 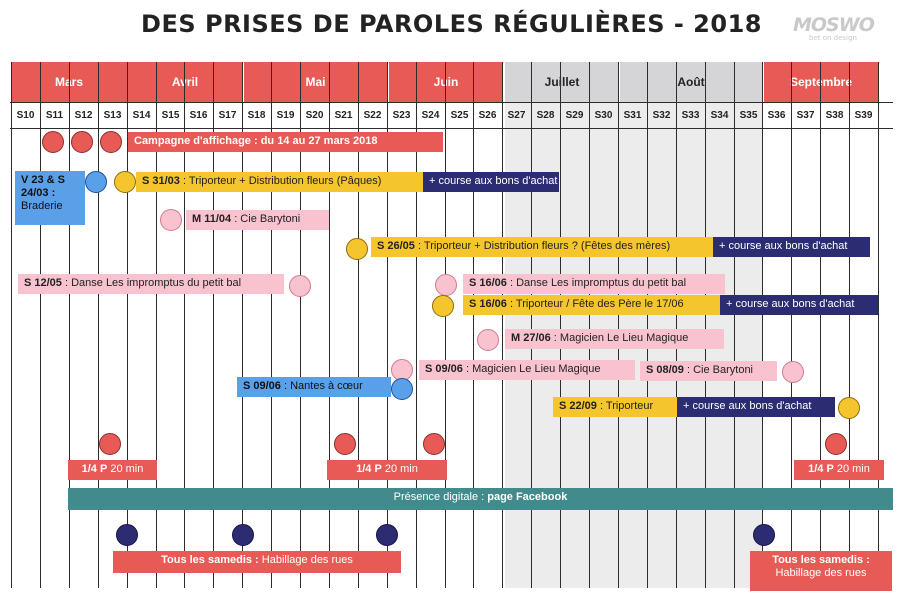 What do you see at coordinates (257, 220) in the screenshot?
I see `barytoni-label: M 11/04 : Cie Barytoni` at bounding box center [257, 220].